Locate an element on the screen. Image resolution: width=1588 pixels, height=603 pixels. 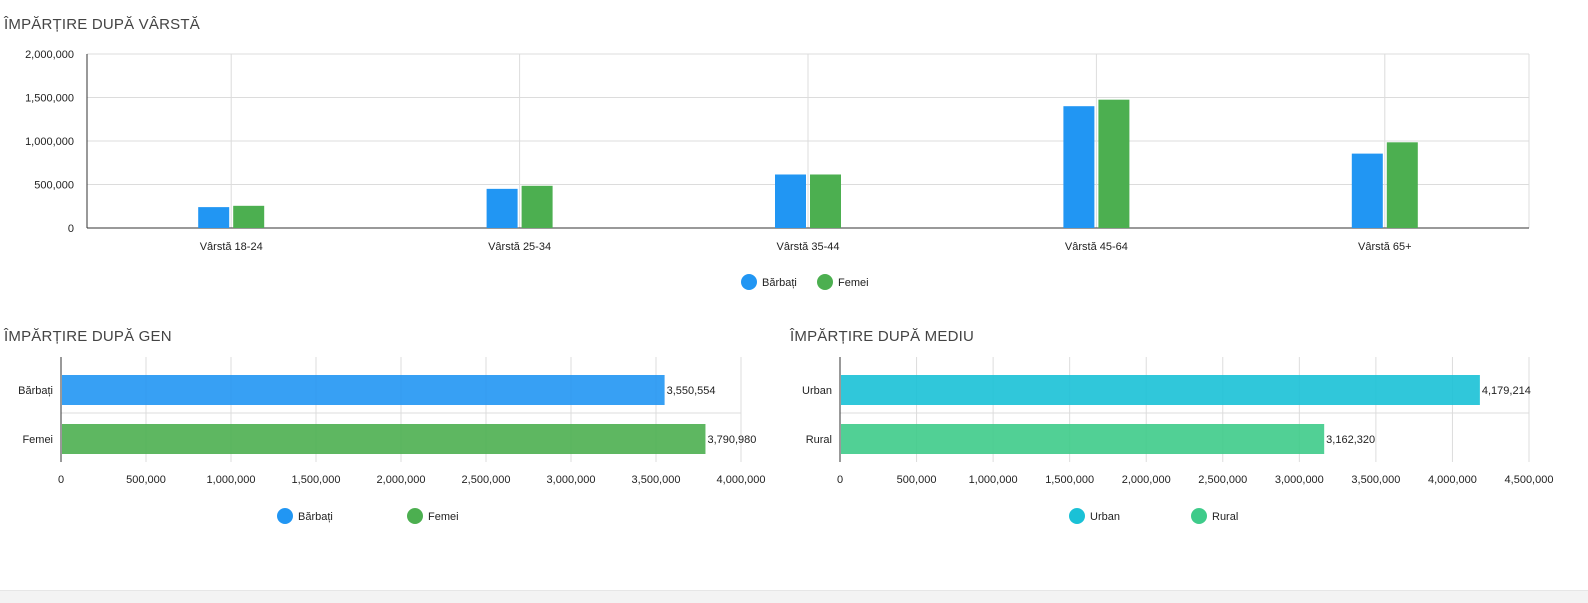
environment-value-label: 4,179,214 is located at coordinates (1506, 391).